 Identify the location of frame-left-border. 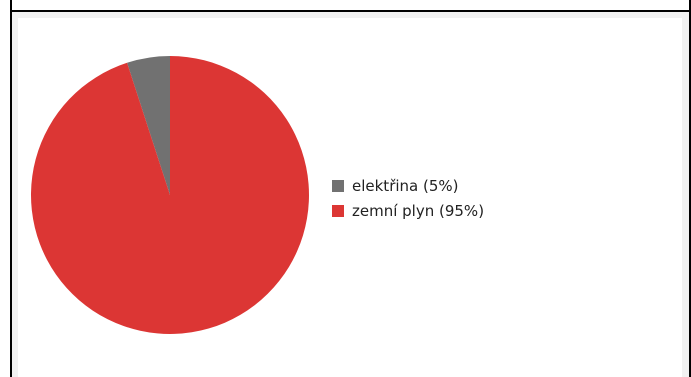
(11, 188).